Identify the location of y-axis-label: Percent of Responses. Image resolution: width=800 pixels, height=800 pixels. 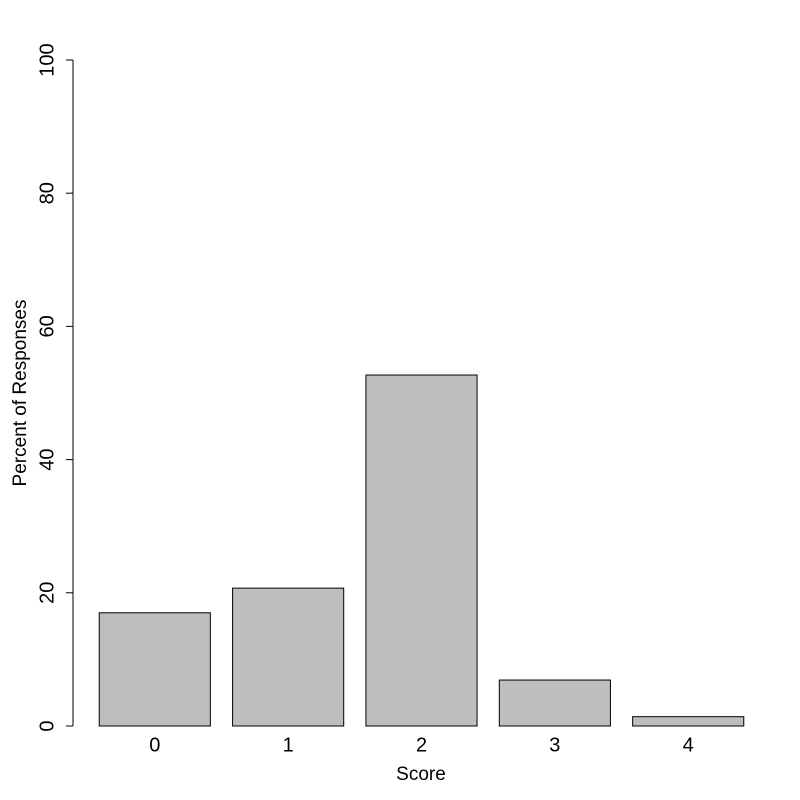
(20, 393).